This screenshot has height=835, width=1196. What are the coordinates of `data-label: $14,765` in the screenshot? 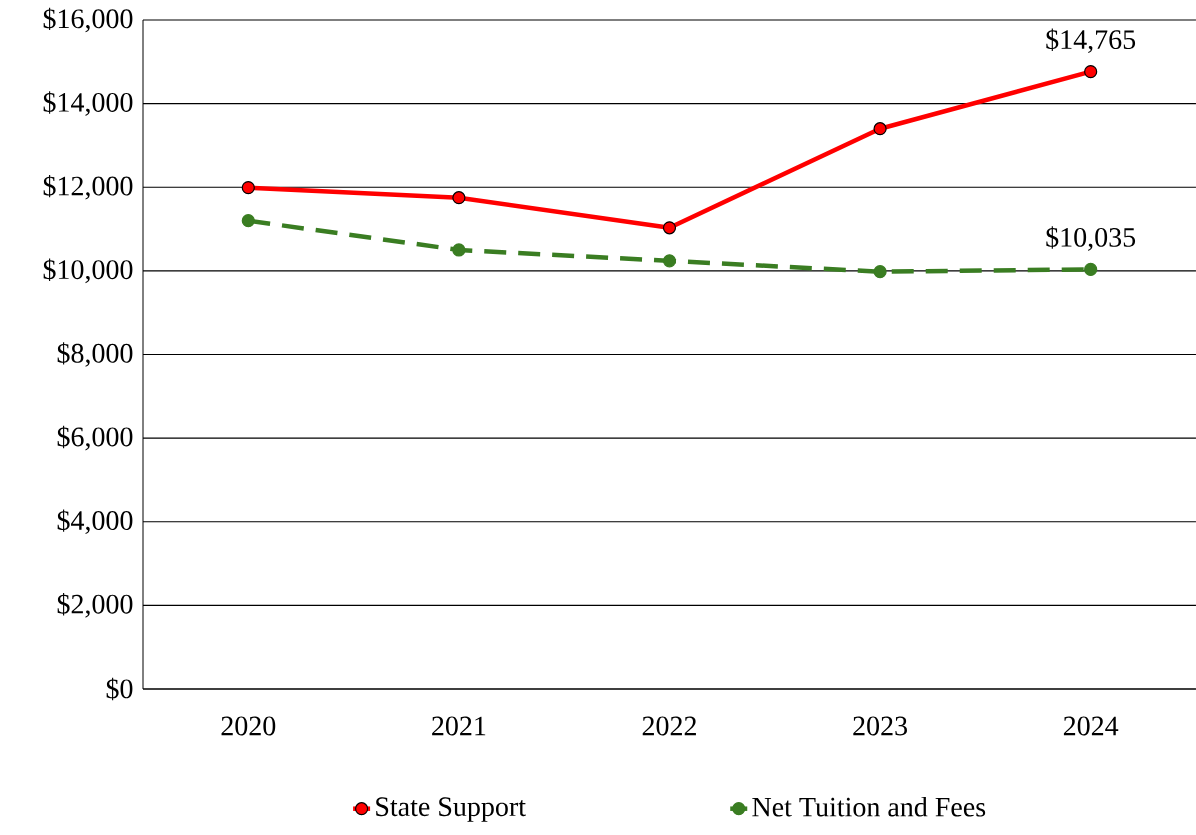 It's located at (1091, 41).